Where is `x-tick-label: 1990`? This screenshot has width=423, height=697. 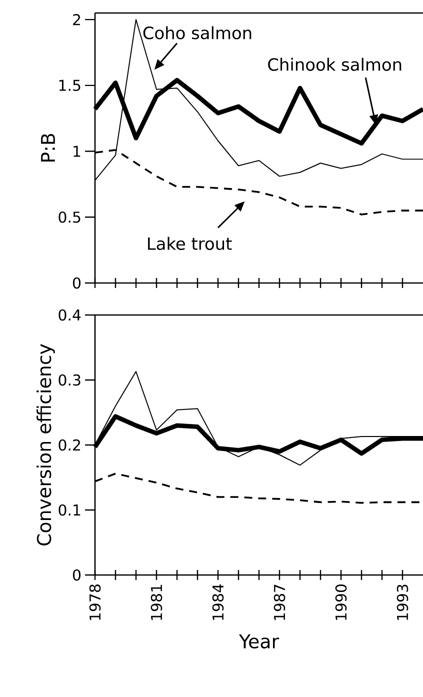
x-tick-label: 1990 is located at coordinates (341, 602).